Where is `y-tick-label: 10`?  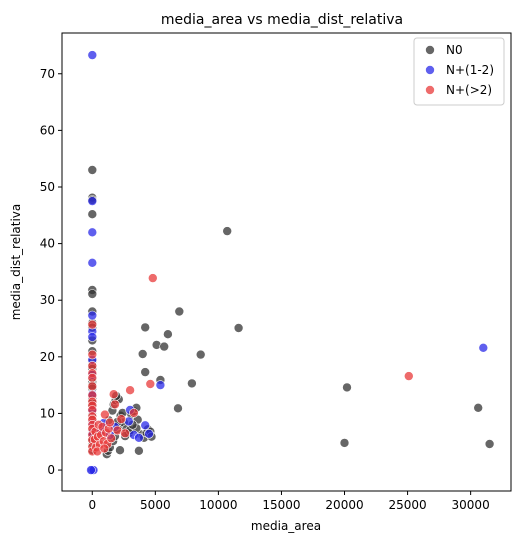 y-tick-label: 10 is located at coordinates (47, 413).